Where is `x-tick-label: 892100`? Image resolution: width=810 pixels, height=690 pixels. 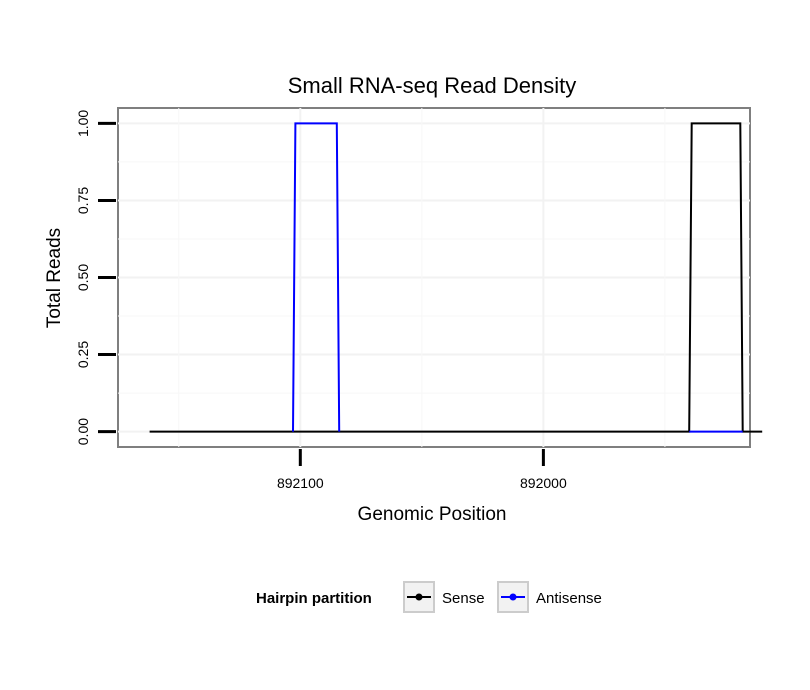
x-tick-label: 892100 is located at coordinates (300, 483).